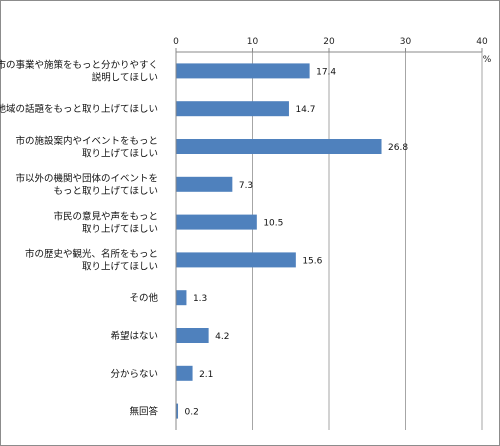  What do you see at coordinates (143, 298) in the screenshot?
I see `category-label: その他` at bounding box center [143, 298].